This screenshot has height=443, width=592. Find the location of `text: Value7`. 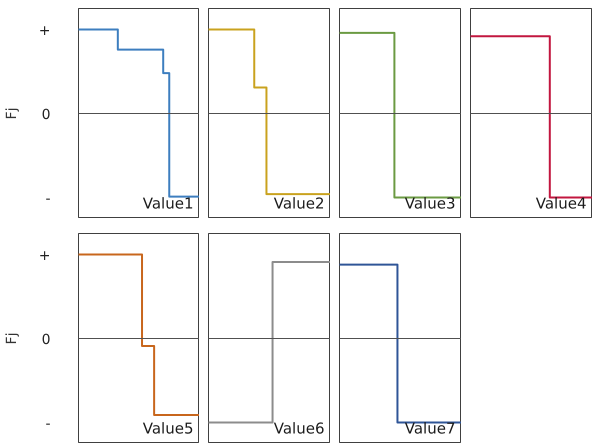

text: Value7 is located at coordinates (430, 429).